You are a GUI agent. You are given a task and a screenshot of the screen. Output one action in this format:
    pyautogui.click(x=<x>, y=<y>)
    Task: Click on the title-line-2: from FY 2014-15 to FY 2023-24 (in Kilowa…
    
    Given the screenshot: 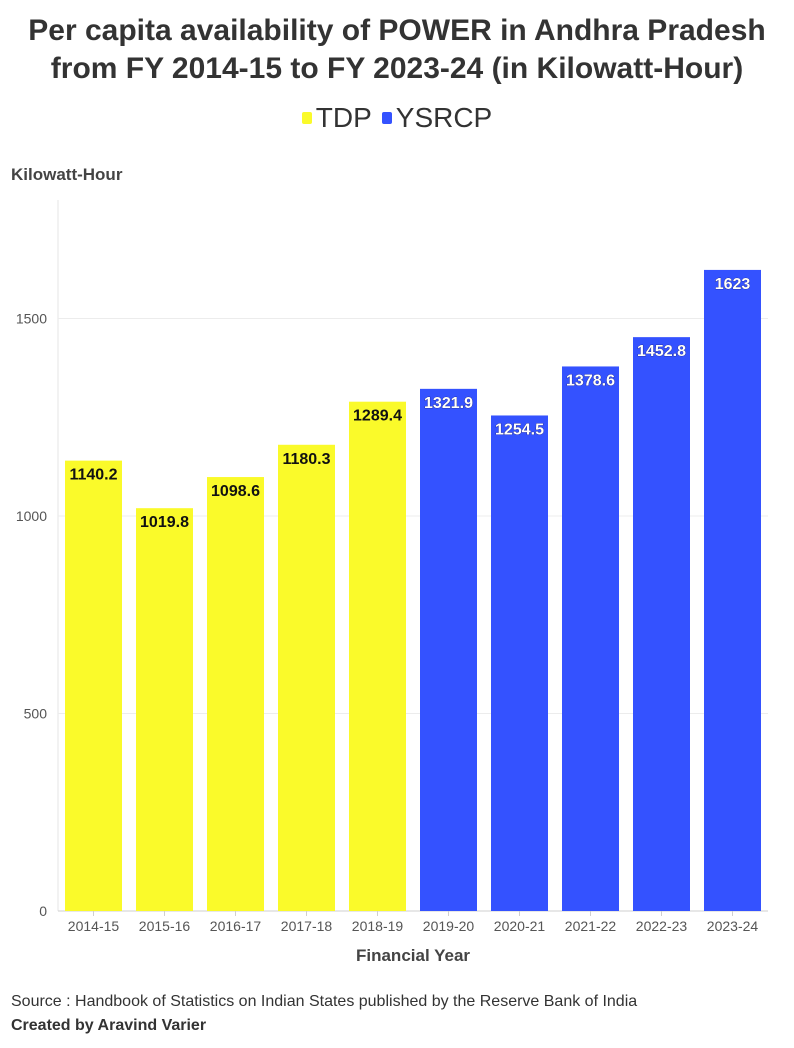 What is the action you would take?
    pyautogui.click(x=397, y=68)
    